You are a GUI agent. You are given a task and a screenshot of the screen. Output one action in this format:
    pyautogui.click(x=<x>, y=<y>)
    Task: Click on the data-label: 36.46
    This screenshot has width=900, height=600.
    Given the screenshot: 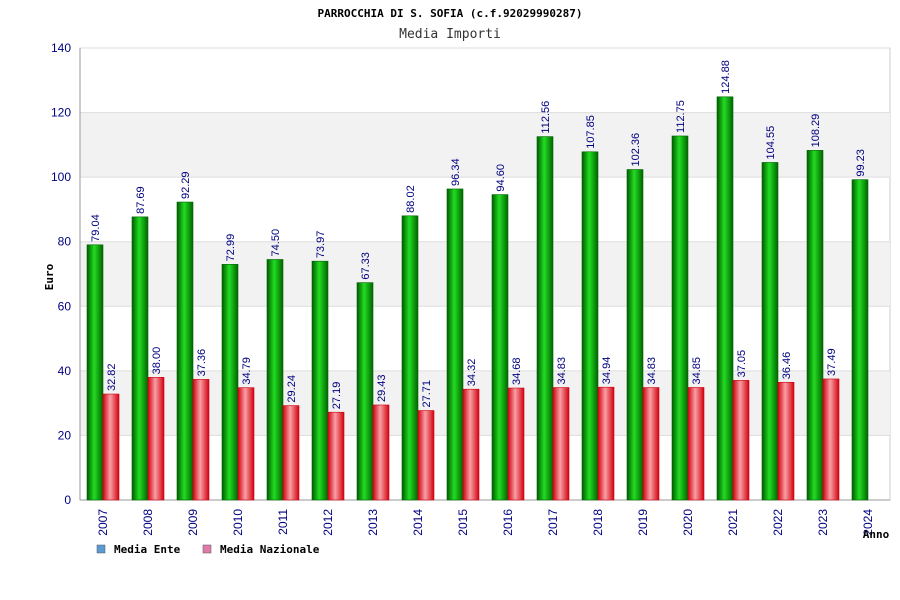 What is the action you would take?
    pyautogui.click(x=787, y=366)
    